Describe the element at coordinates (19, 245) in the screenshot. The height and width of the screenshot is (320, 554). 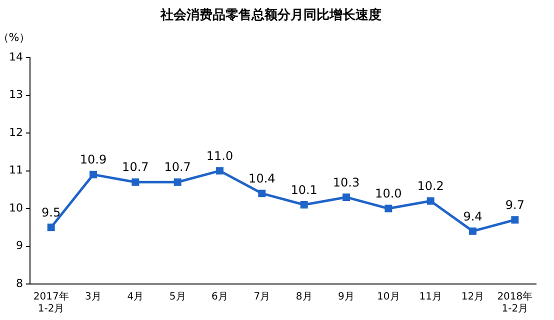
I see `y-tick-label: 9` at that location.